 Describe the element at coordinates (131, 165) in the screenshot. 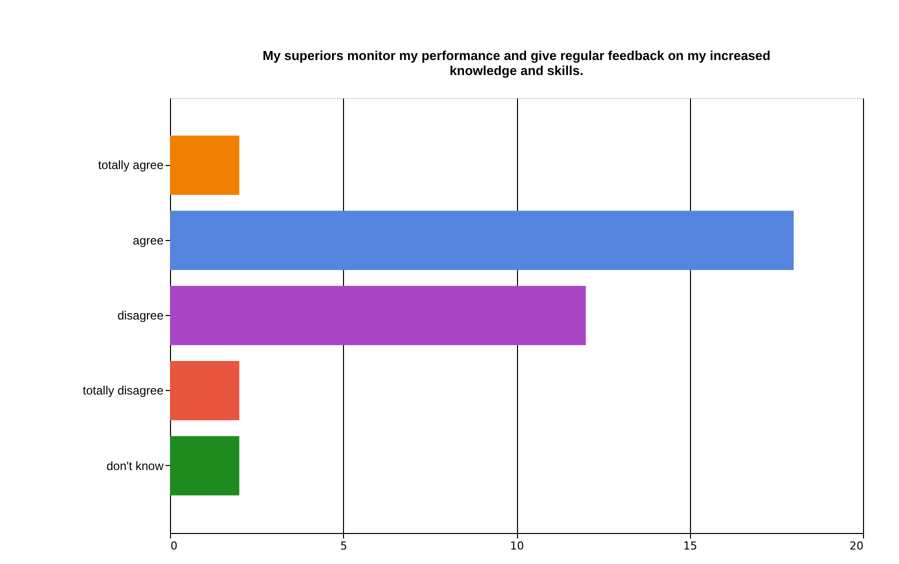

I see `y-tick-label: totally agree` at that location.